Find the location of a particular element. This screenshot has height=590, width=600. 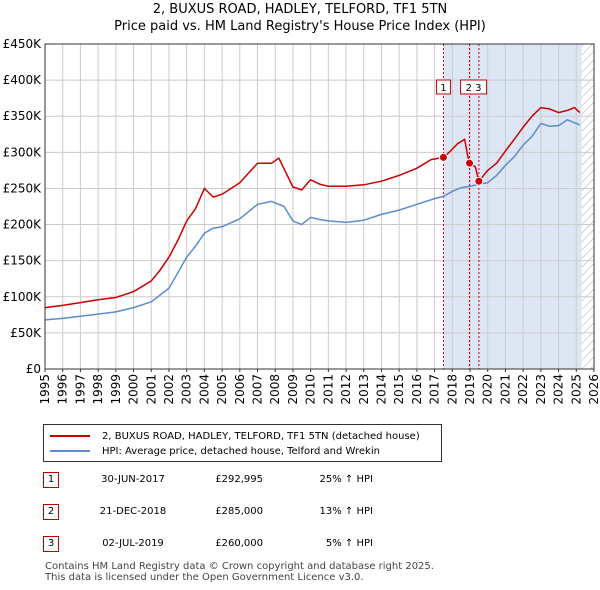

sale-number-badge: 2 is located at coordinates (51, 512).